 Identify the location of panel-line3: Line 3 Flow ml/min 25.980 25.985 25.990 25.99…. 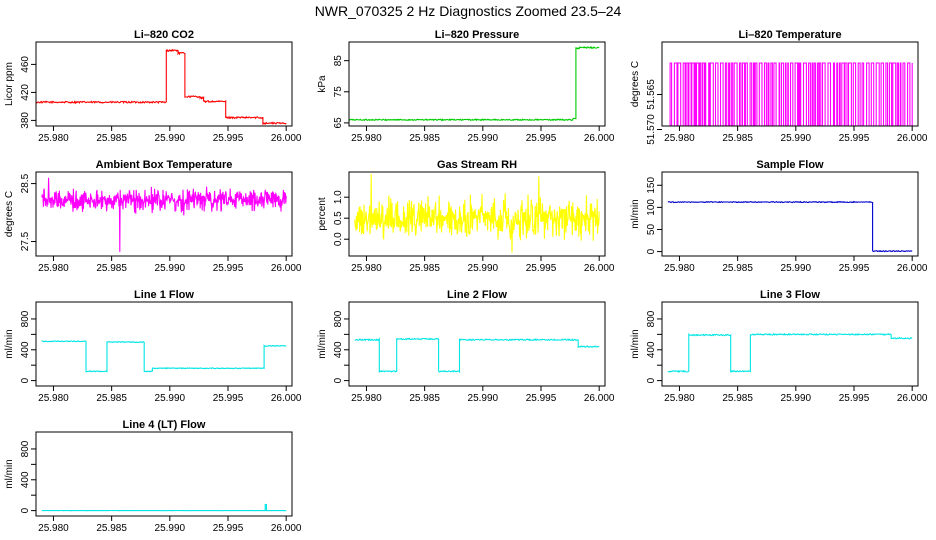
(779, 346).